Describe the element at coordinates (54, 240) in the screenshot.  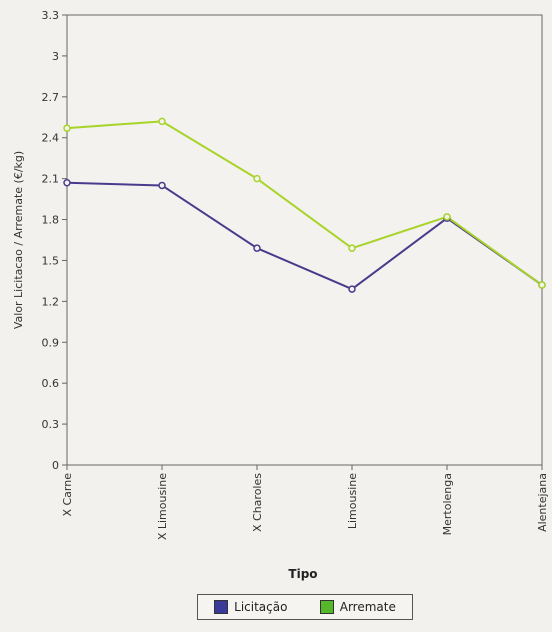
I see `y-axis-ticks: 0 0.3 0.6 0.9 1.2 1.5 1.8 2.1 2.4 2.7 3 3.3` at that location.